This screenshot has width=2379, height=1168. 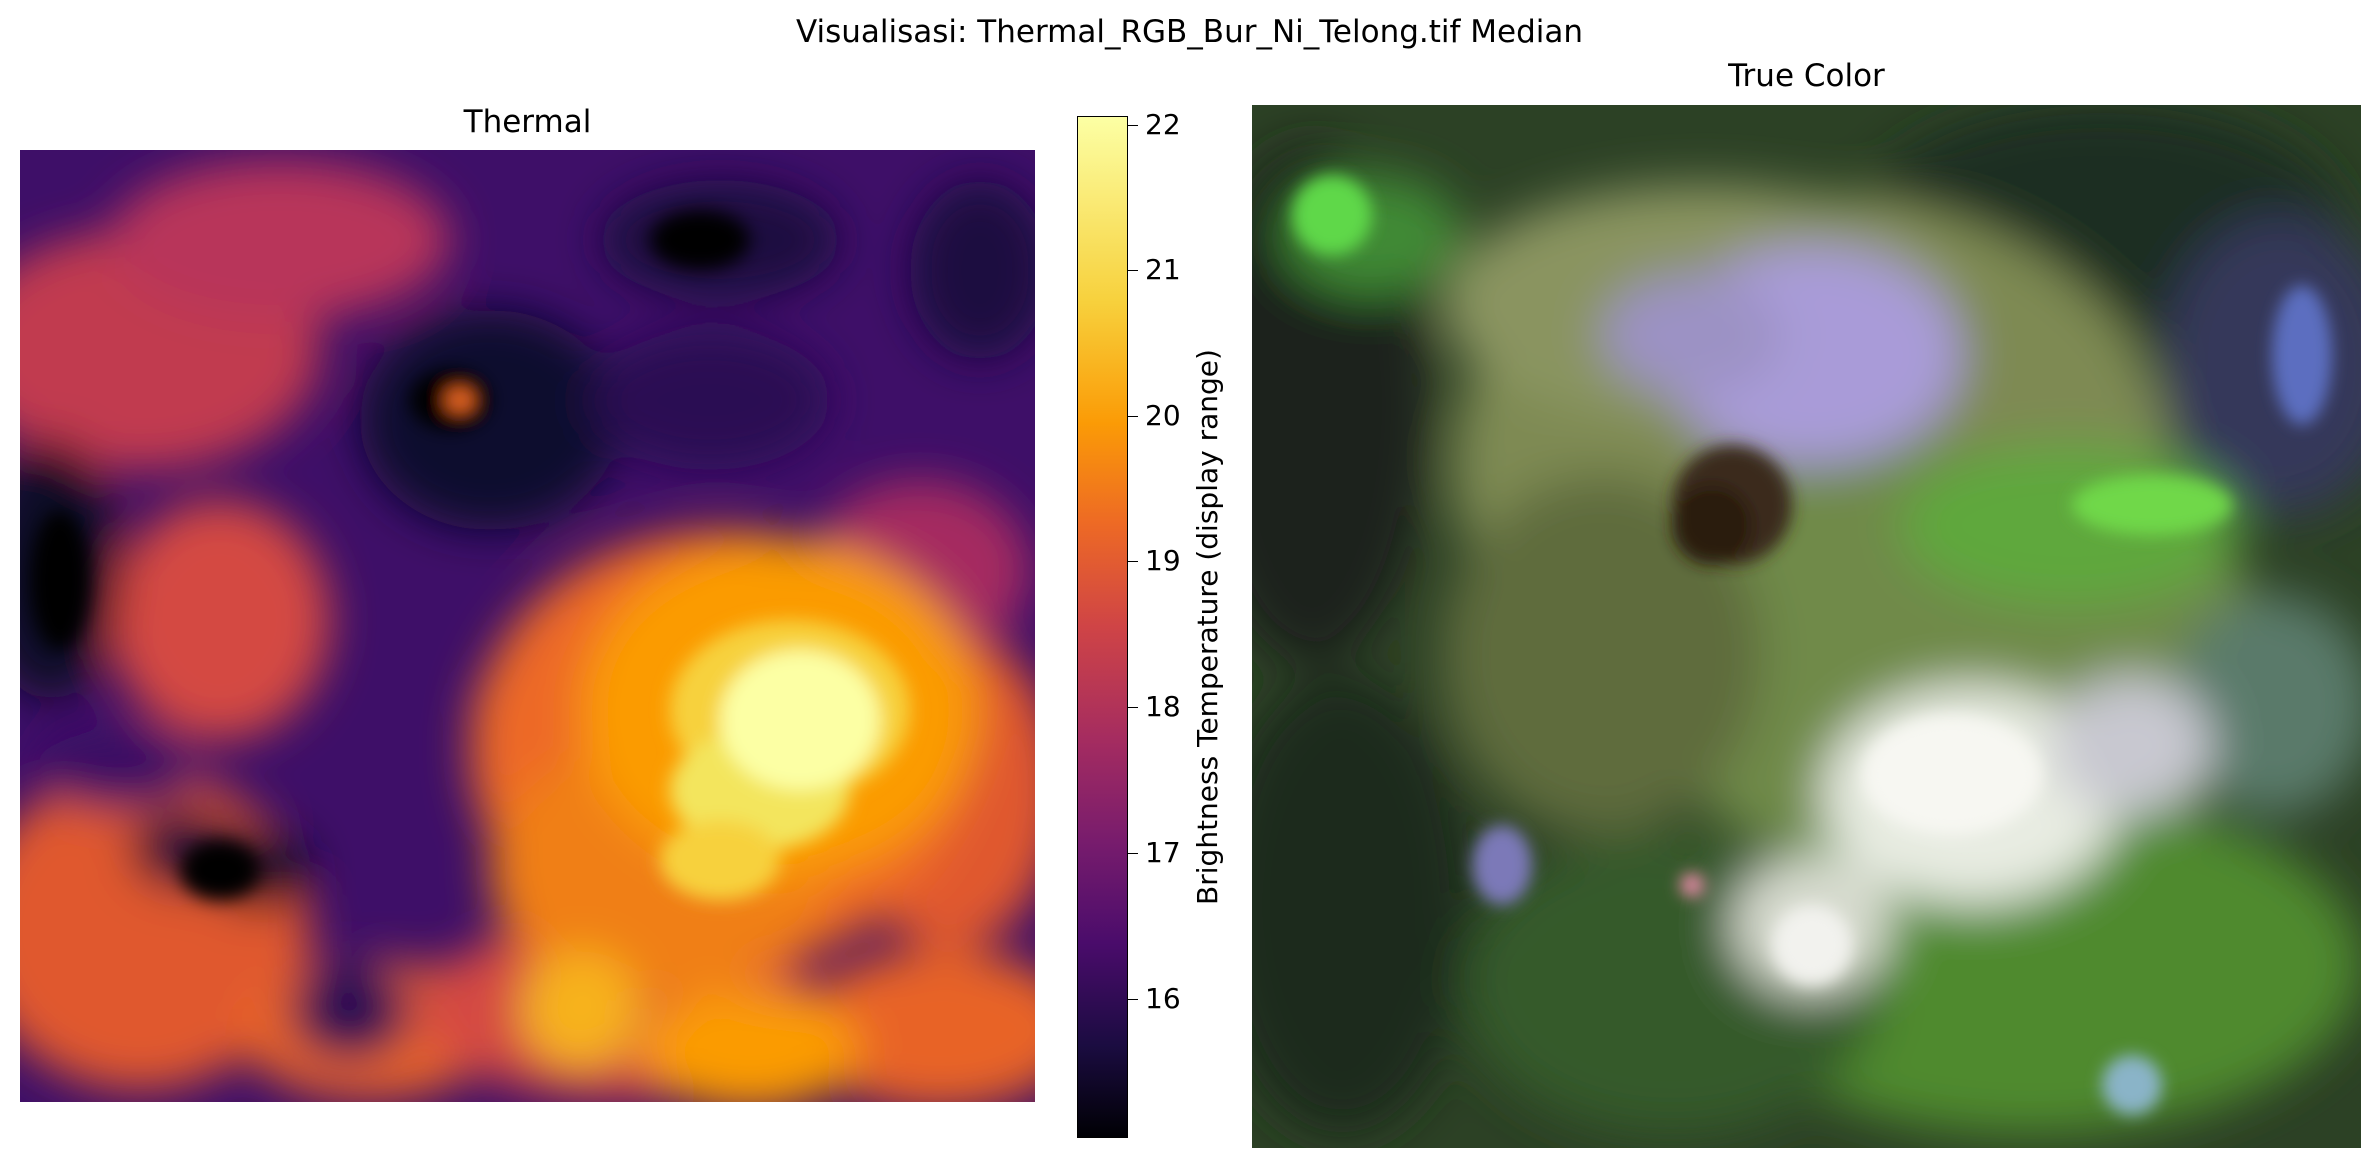 What do you see at coordinates (1163, 124) in the screenshot?
I see `colorbar-tick-label: 22` at bounding box center [1163, 124].